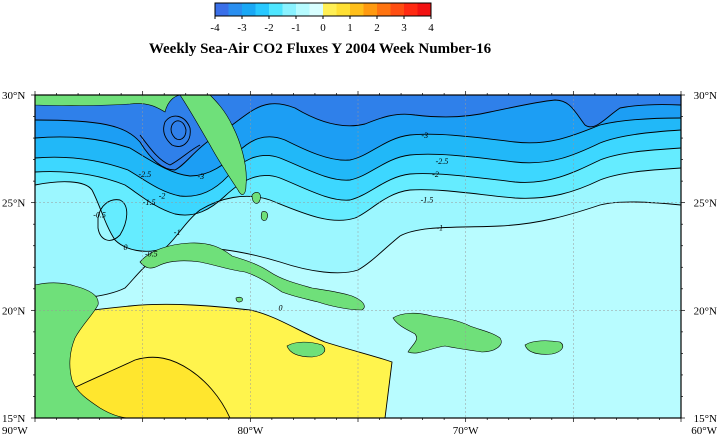 This screenshot has height=439, width=719. Describe the element at coordinates (323, 28) in the screenshot. I see `colorbar-tick-label: 0` at that location.